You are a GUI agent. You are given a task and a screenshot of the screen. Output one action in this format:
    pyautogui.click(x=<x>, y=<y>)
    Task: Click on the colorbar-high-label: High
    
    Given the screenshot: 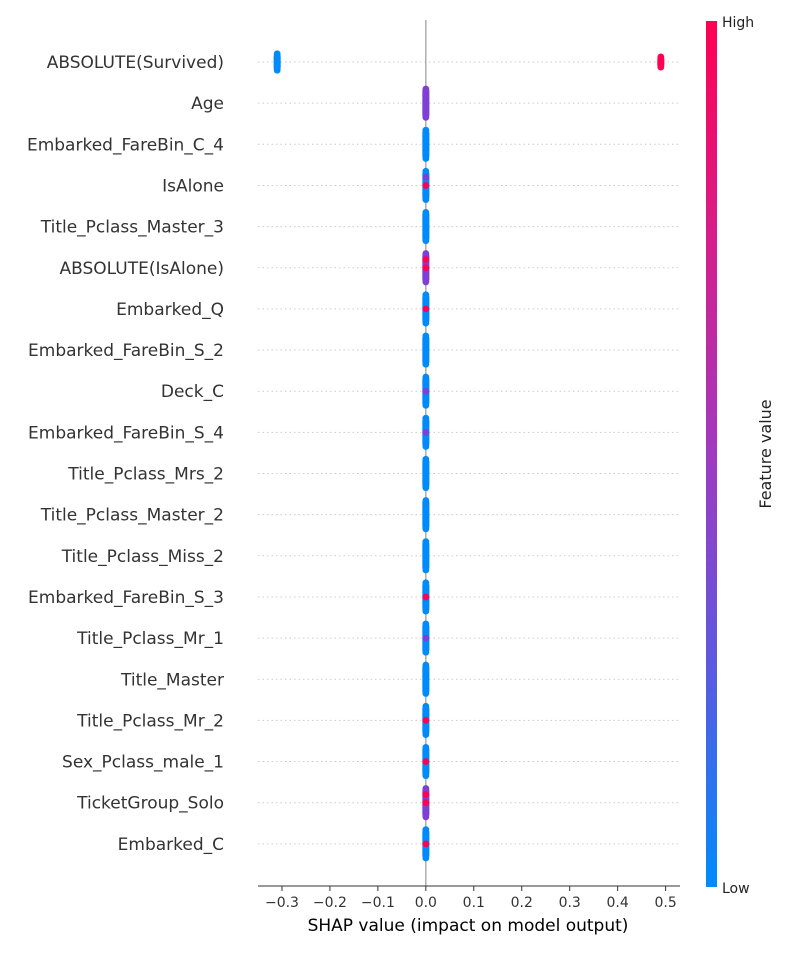 What is the action you would take?
    pyautogui.click(x=738, y=23)
    